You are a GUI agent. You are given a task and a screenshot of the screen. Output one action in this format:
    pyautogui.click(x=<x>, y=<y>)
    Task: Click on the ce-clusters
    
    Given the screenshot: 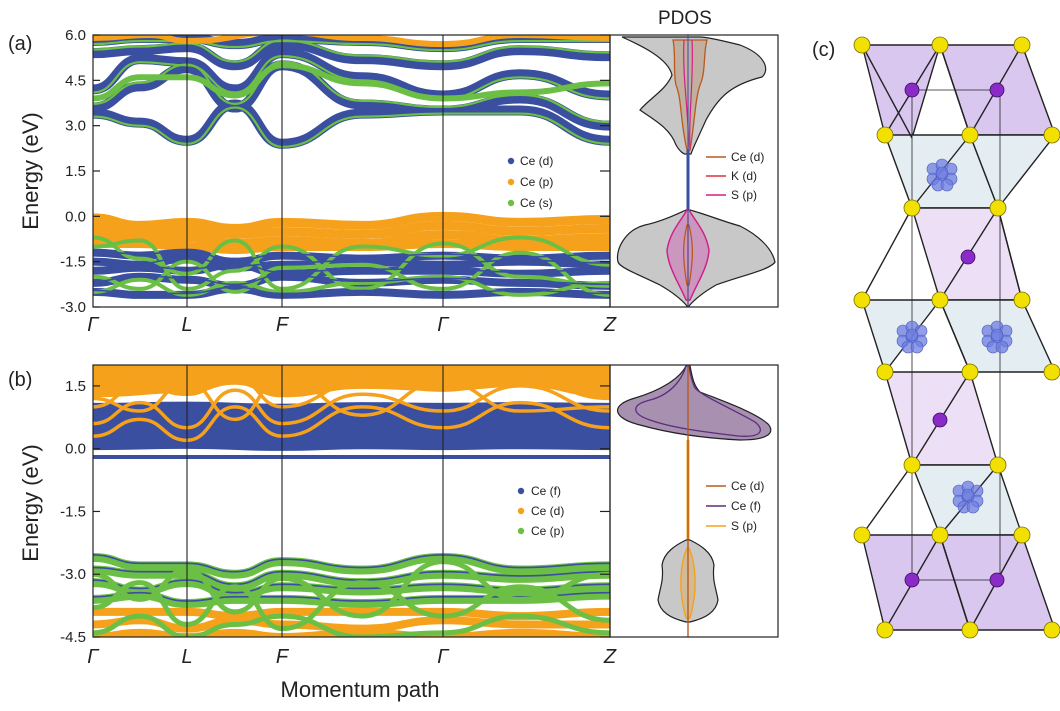 What is the action you would take?
    pyautogui.click(x=954, y=336)
    